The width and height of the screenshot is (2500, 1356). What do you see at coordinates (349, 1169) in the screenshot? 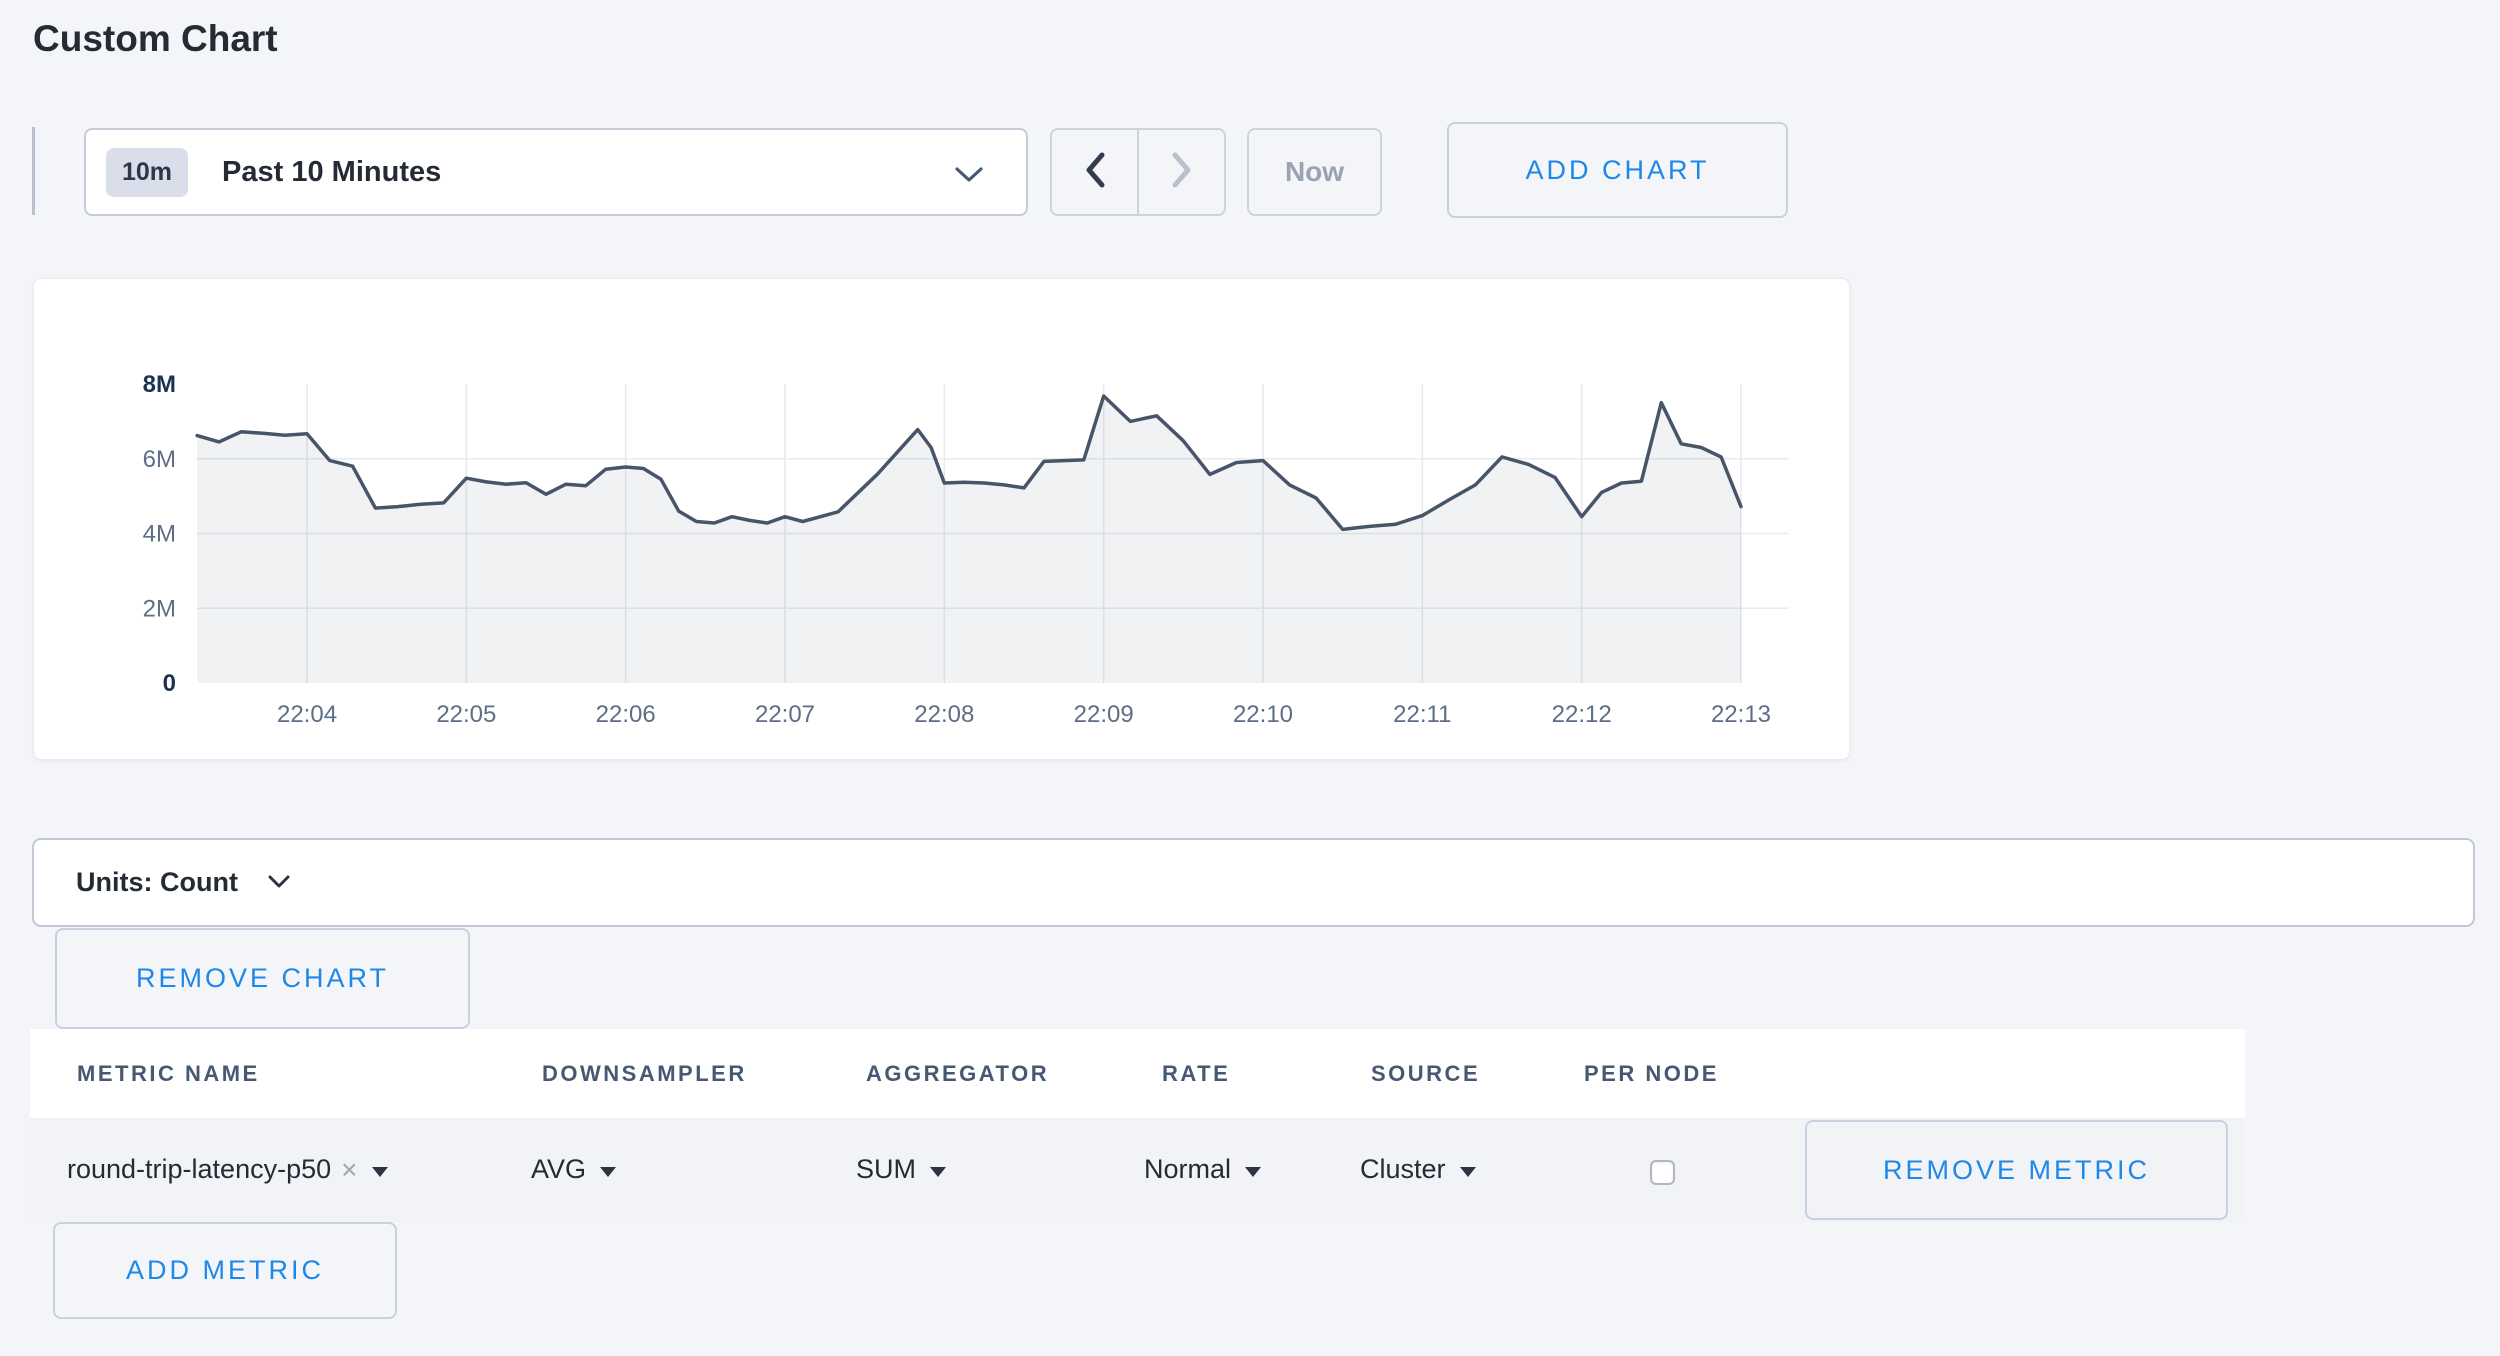
I see `clear-metric-icon: ×` at bounding box center [349, 1169].